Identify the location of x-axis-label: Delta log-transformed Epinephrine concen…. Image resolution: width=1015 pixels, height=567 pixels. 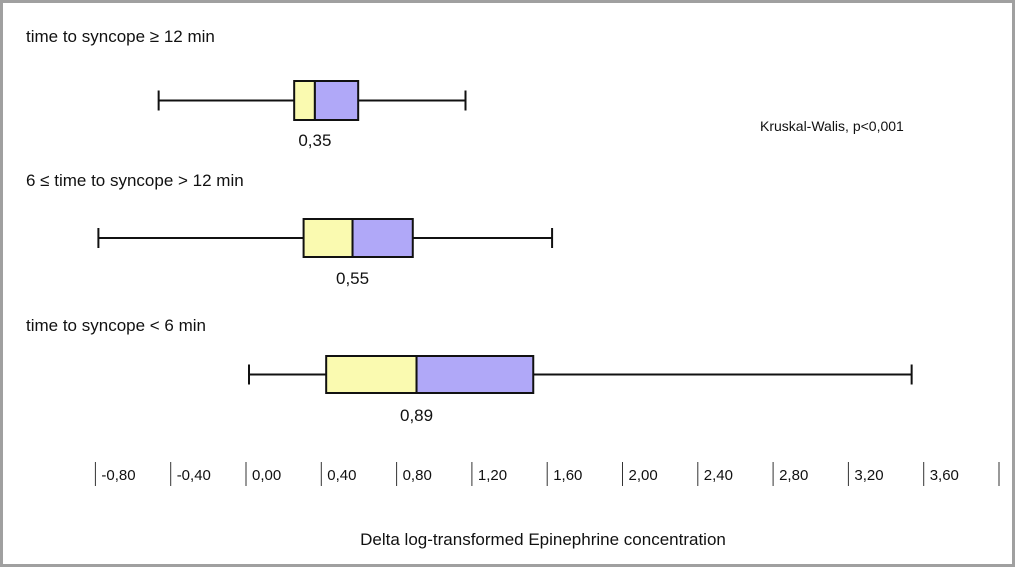
(543, 539).